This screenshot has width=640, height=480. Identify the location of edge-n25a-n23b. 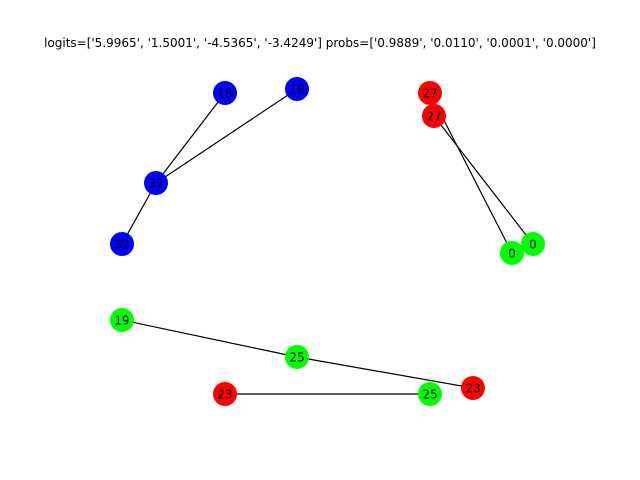
(385, 372).